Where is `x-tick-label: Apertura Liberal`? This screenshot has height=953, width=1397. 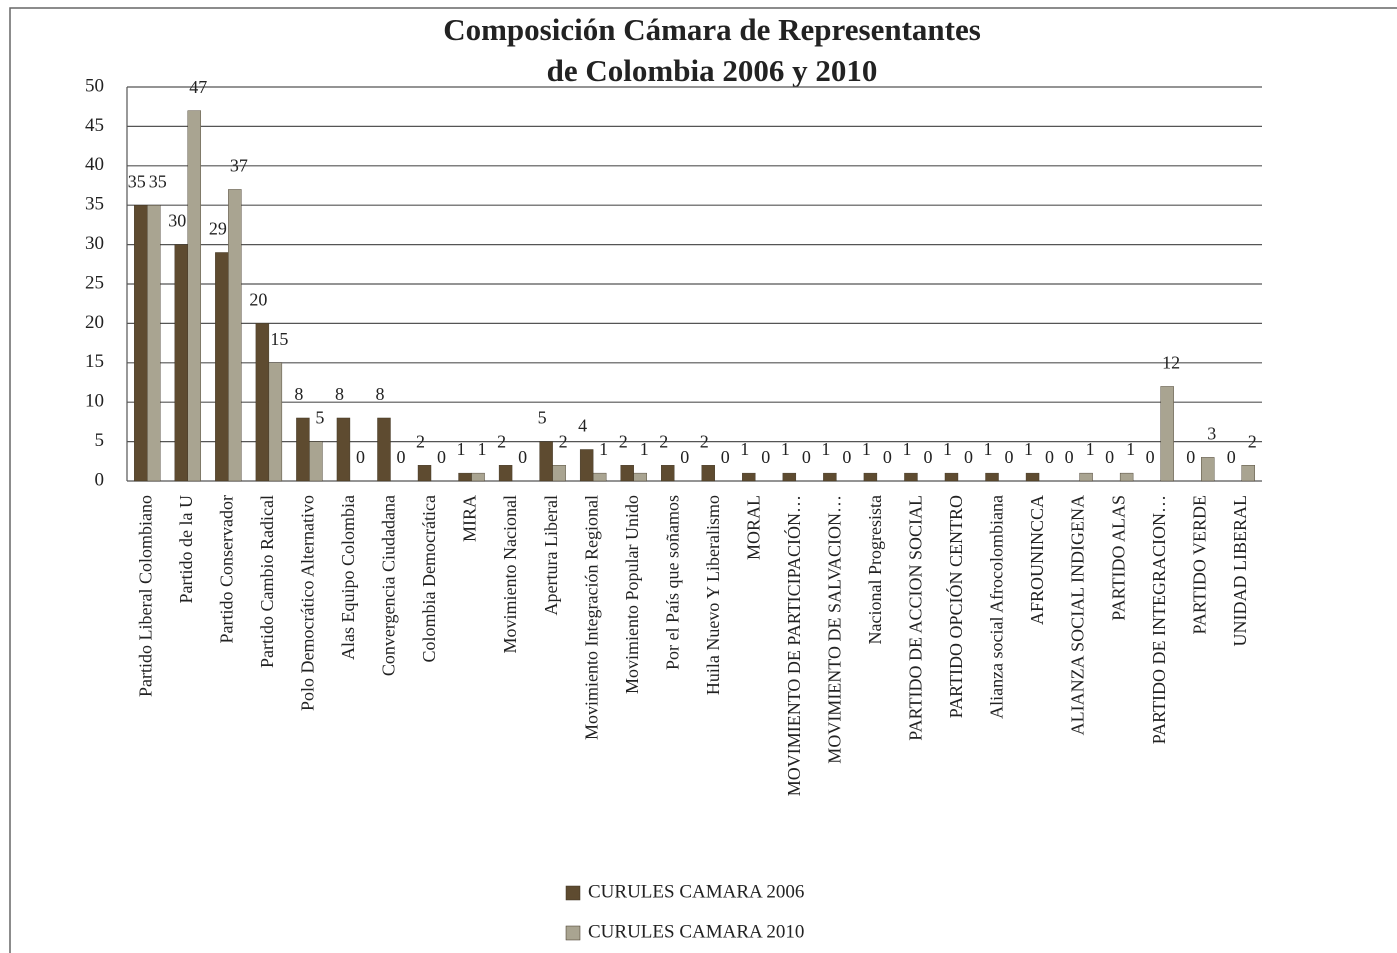 x-tick-label: Apertura Liberal is located at coordinates (551, 555).